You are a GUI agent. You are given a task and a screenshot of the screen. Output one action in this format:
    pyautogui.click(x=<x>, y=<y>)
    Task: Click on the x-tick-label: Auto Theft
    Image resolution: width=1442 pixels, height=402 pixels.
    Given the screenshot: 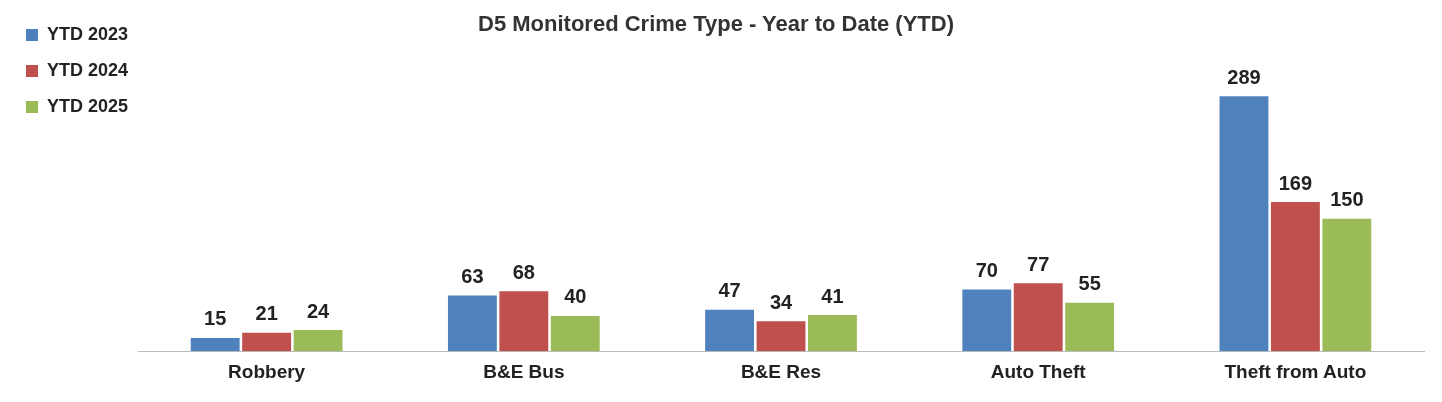 What is the action you would take?
    pyautogui.click(x=1038, y=371)
    